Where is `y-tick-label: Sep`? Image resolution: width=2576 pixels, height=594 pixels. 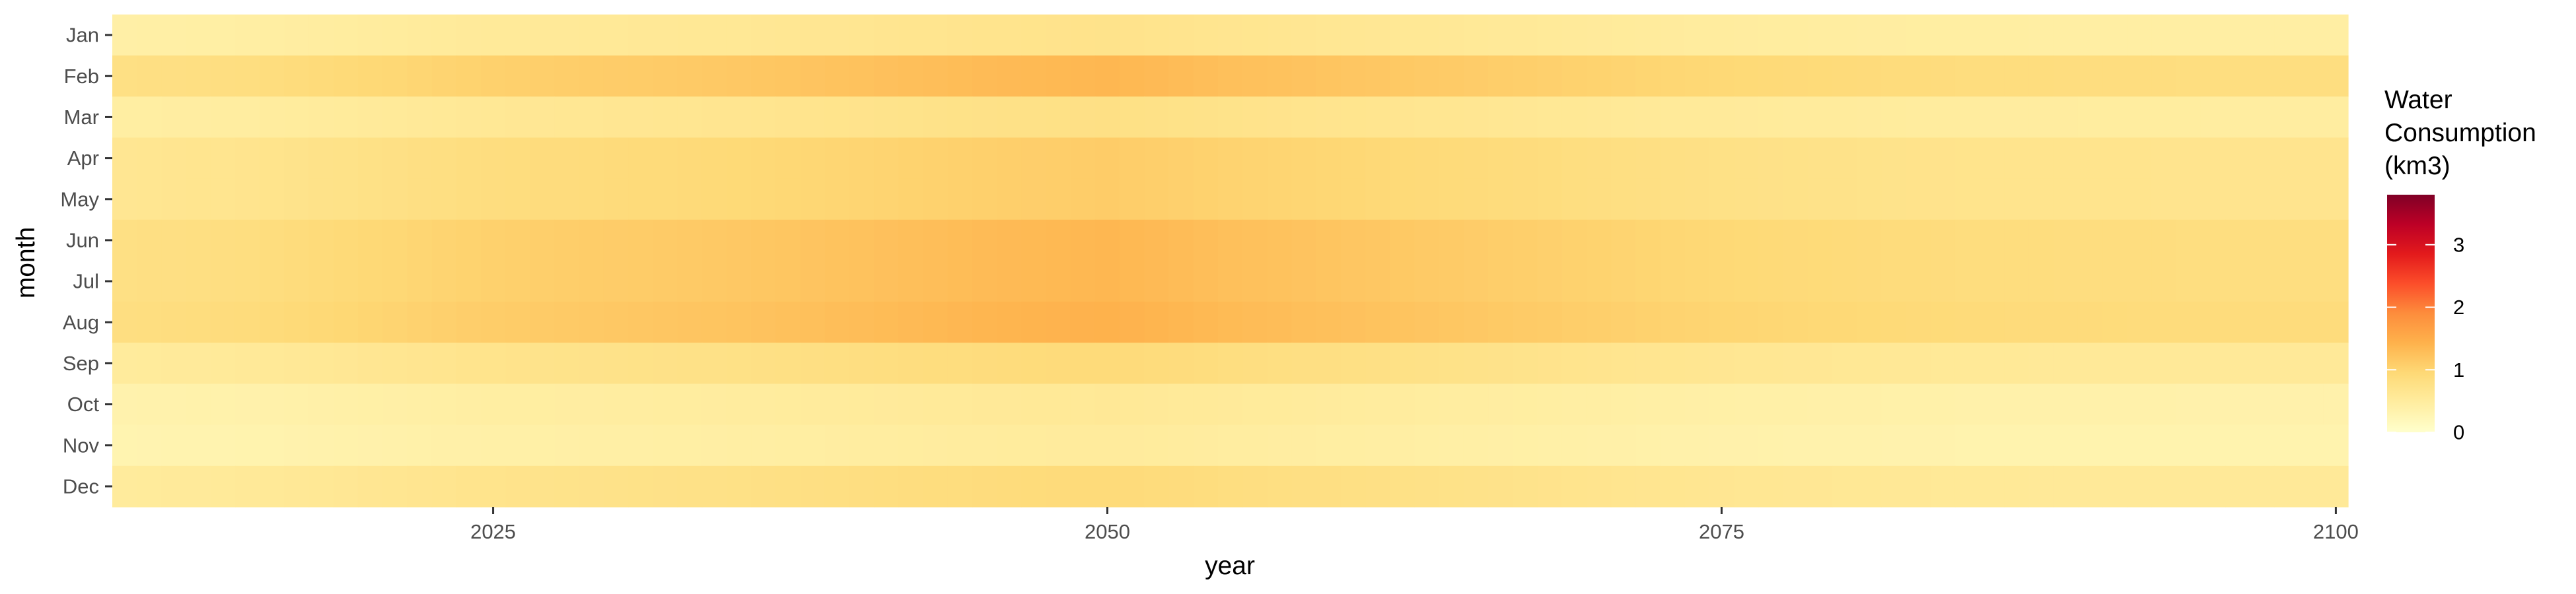 y-tick-label: Sep is located at coordinates (81, 363).